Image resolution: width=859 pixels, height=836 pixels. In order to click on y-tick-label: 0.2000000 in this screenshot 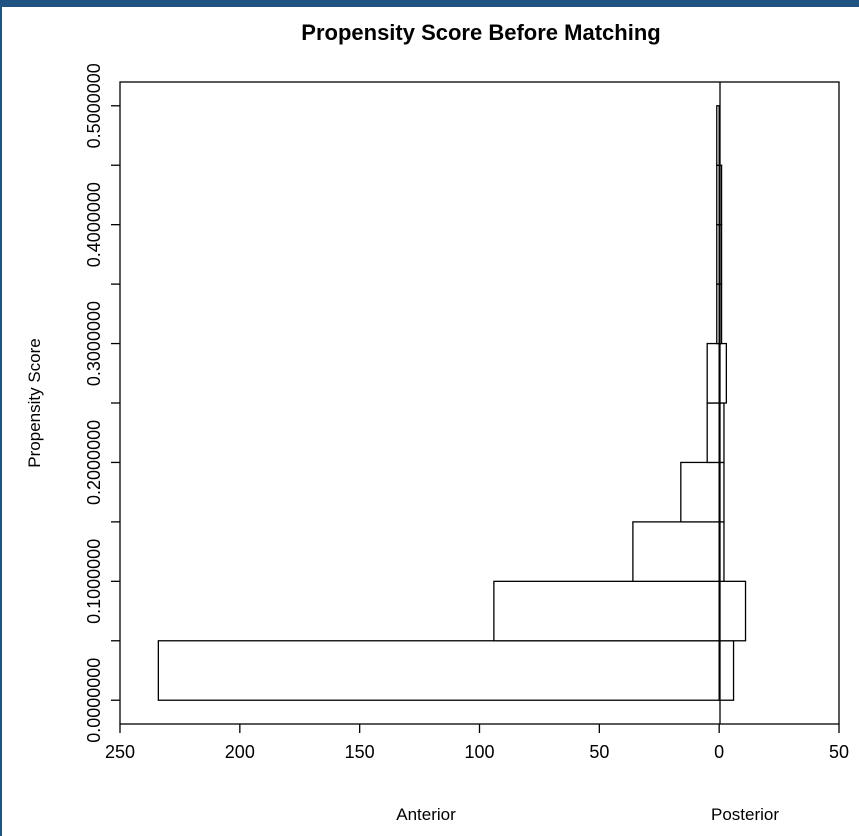, I will do `click(94, 462)`.